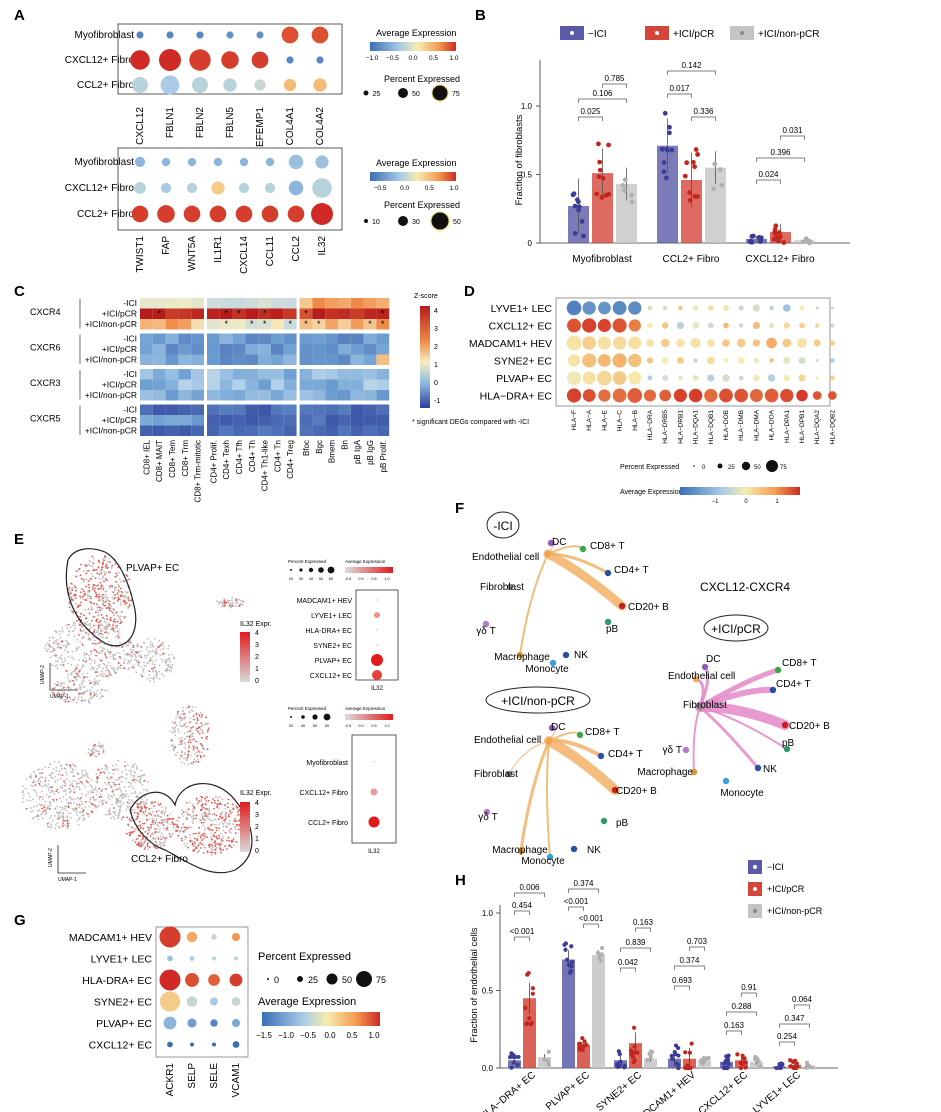 This screenshot has width=941, height=1112. I want to click on bracket, so click(576, 908).